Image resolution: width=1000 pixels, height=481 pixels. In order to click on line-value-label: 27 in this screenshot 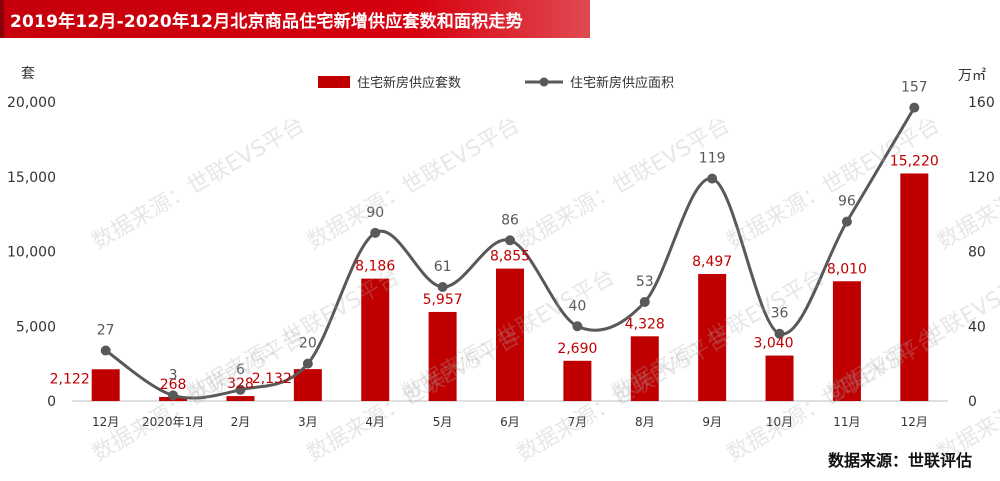, I will do `click(106, 331)`.